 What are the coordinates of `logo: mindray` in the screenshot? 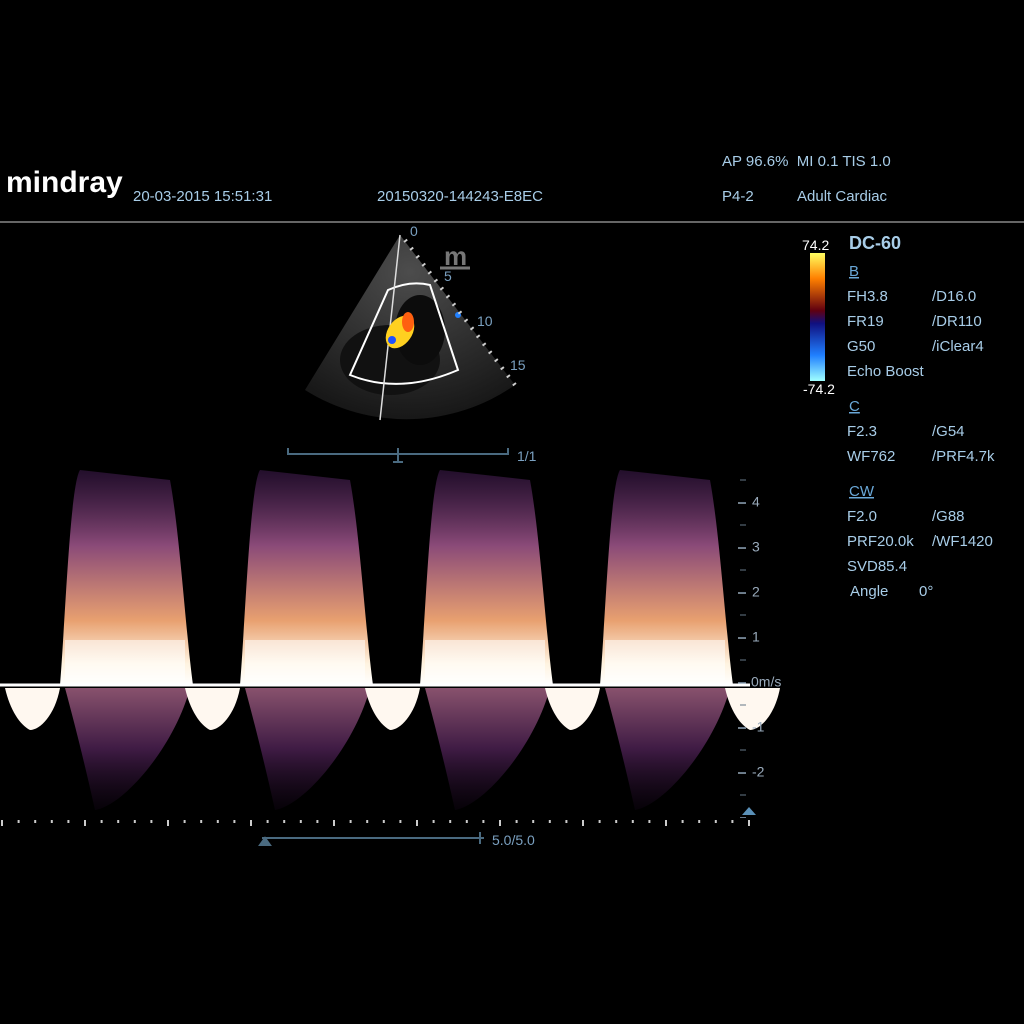 It's located at (64, 182).